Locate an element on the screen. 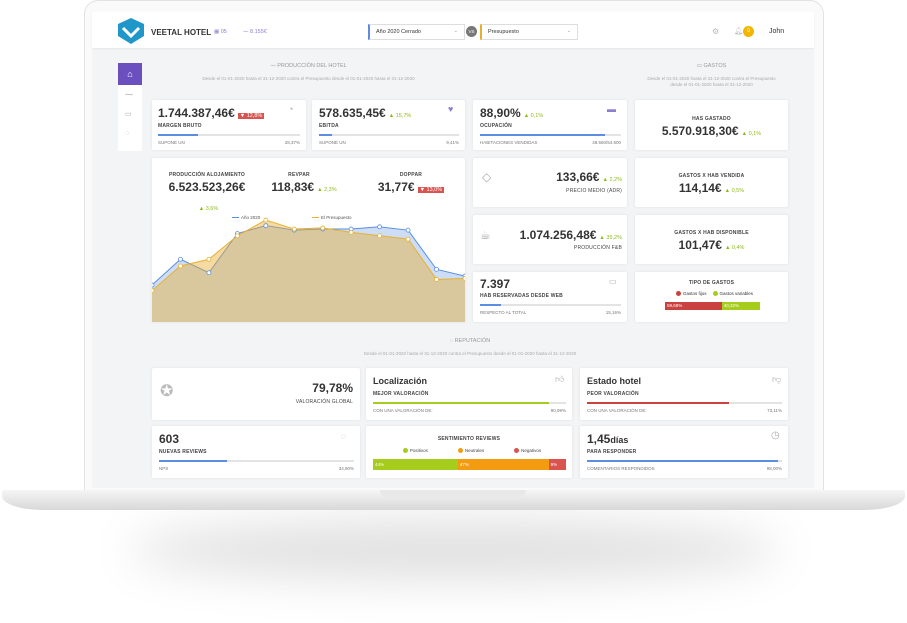  kpi-value: 1.744.387,46€ ▼ 12,8% is located at coordinates (211, 113).